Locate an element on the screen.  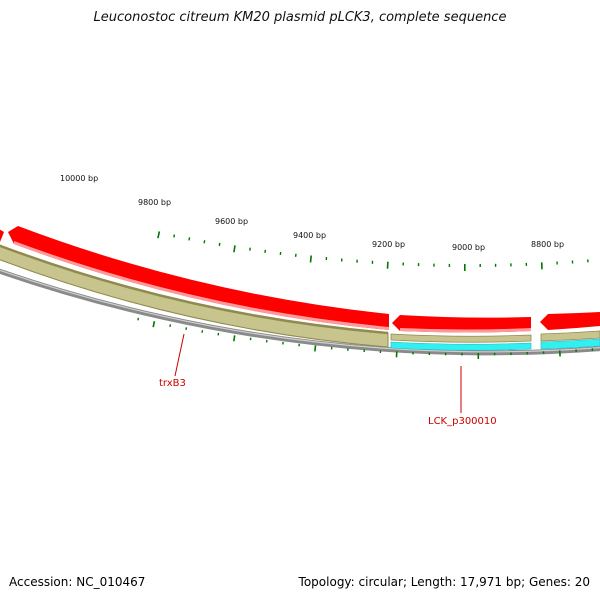
backbone-ring-highlight is located at coordinates (300, 311).